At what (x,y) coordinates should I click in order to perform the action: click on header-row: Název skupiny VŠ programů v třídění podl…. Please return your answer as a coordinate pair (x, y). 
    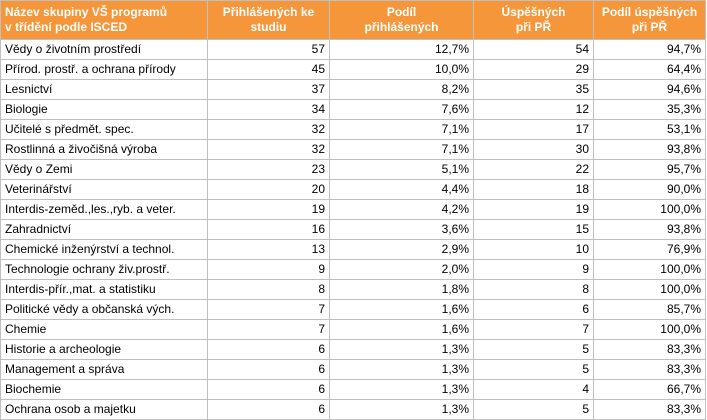
    Looking at the image, I should click on (353, 20).